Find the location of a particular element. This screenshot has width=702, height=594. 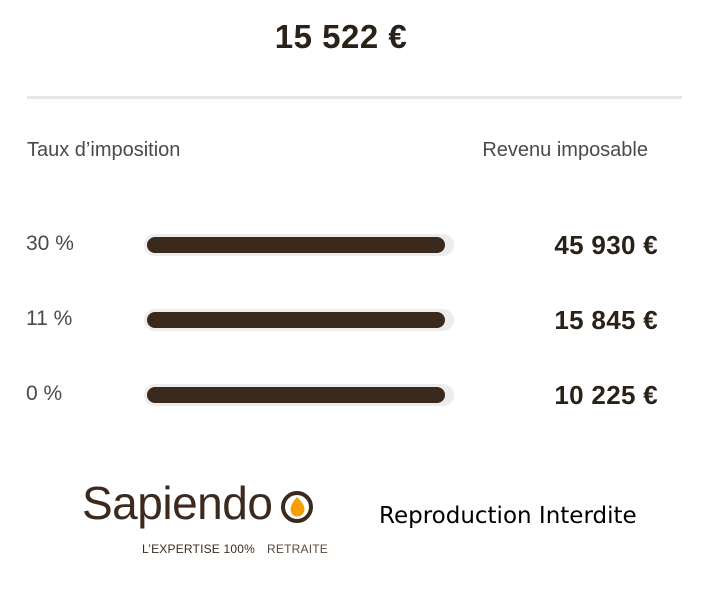

reproduction-notice: Reproduction Interdite is located at coordinates (508, 516).